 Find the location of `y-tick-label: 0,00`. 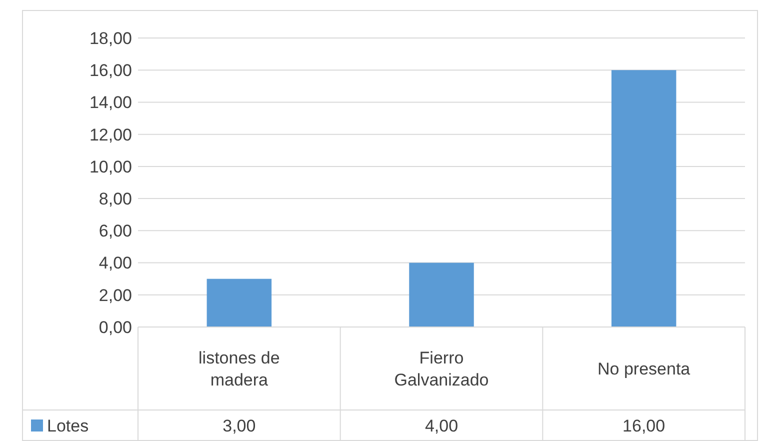

y-tick-label: 0,00 is located at coordinates (115, 327).